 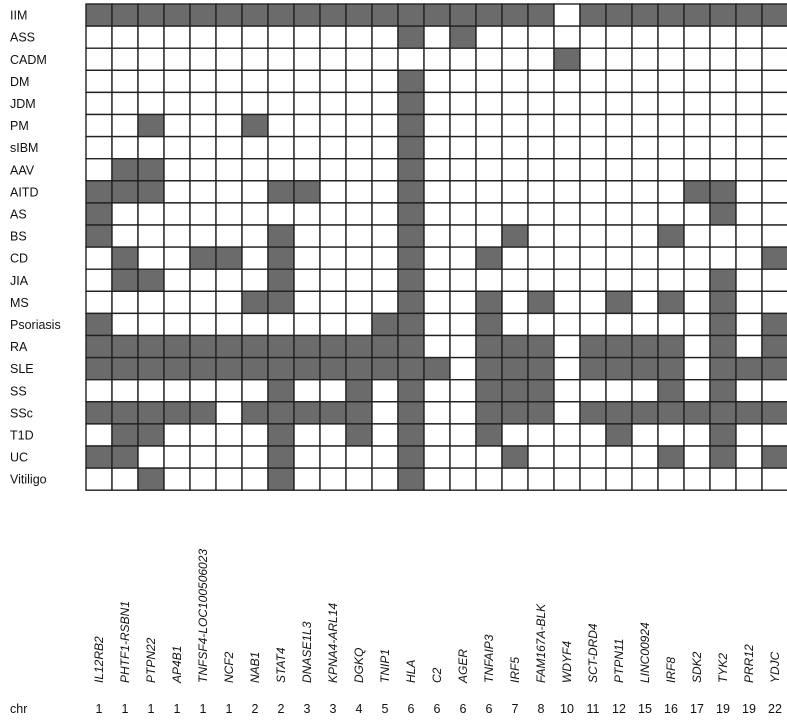 What do you see at coordinates (19, 126) in the screenshot?
I see `row-label: PM` at bounding box center [19, 126].